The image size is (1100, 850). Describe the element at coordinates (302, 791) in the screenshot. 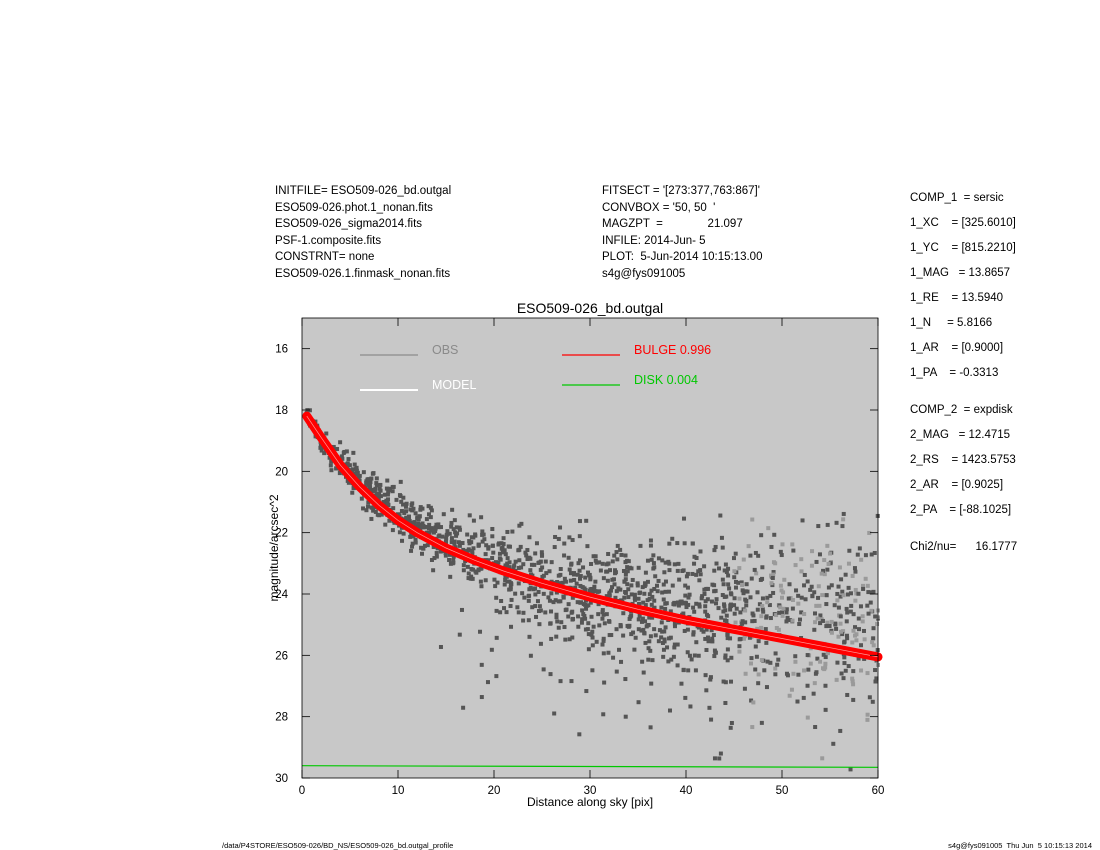

I see `x-tick-label: 0` at that location.